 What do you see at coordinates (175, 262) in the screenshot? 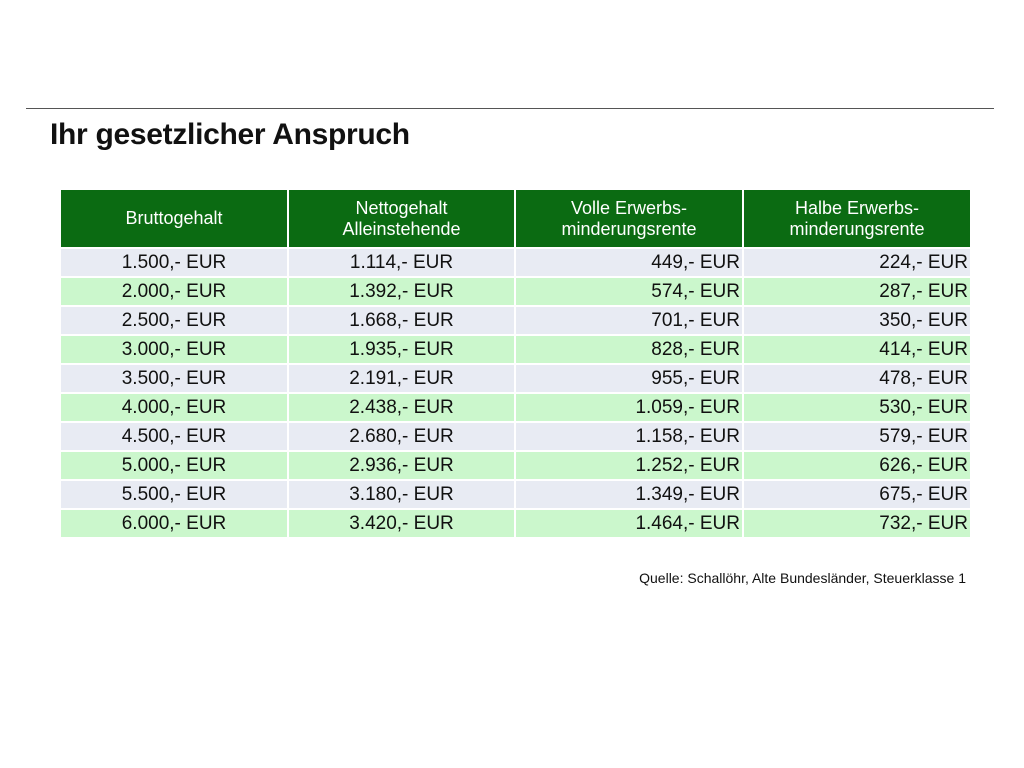
I see `cell-brutto: 1.500,- EUR` at bounding box center [175, 262].